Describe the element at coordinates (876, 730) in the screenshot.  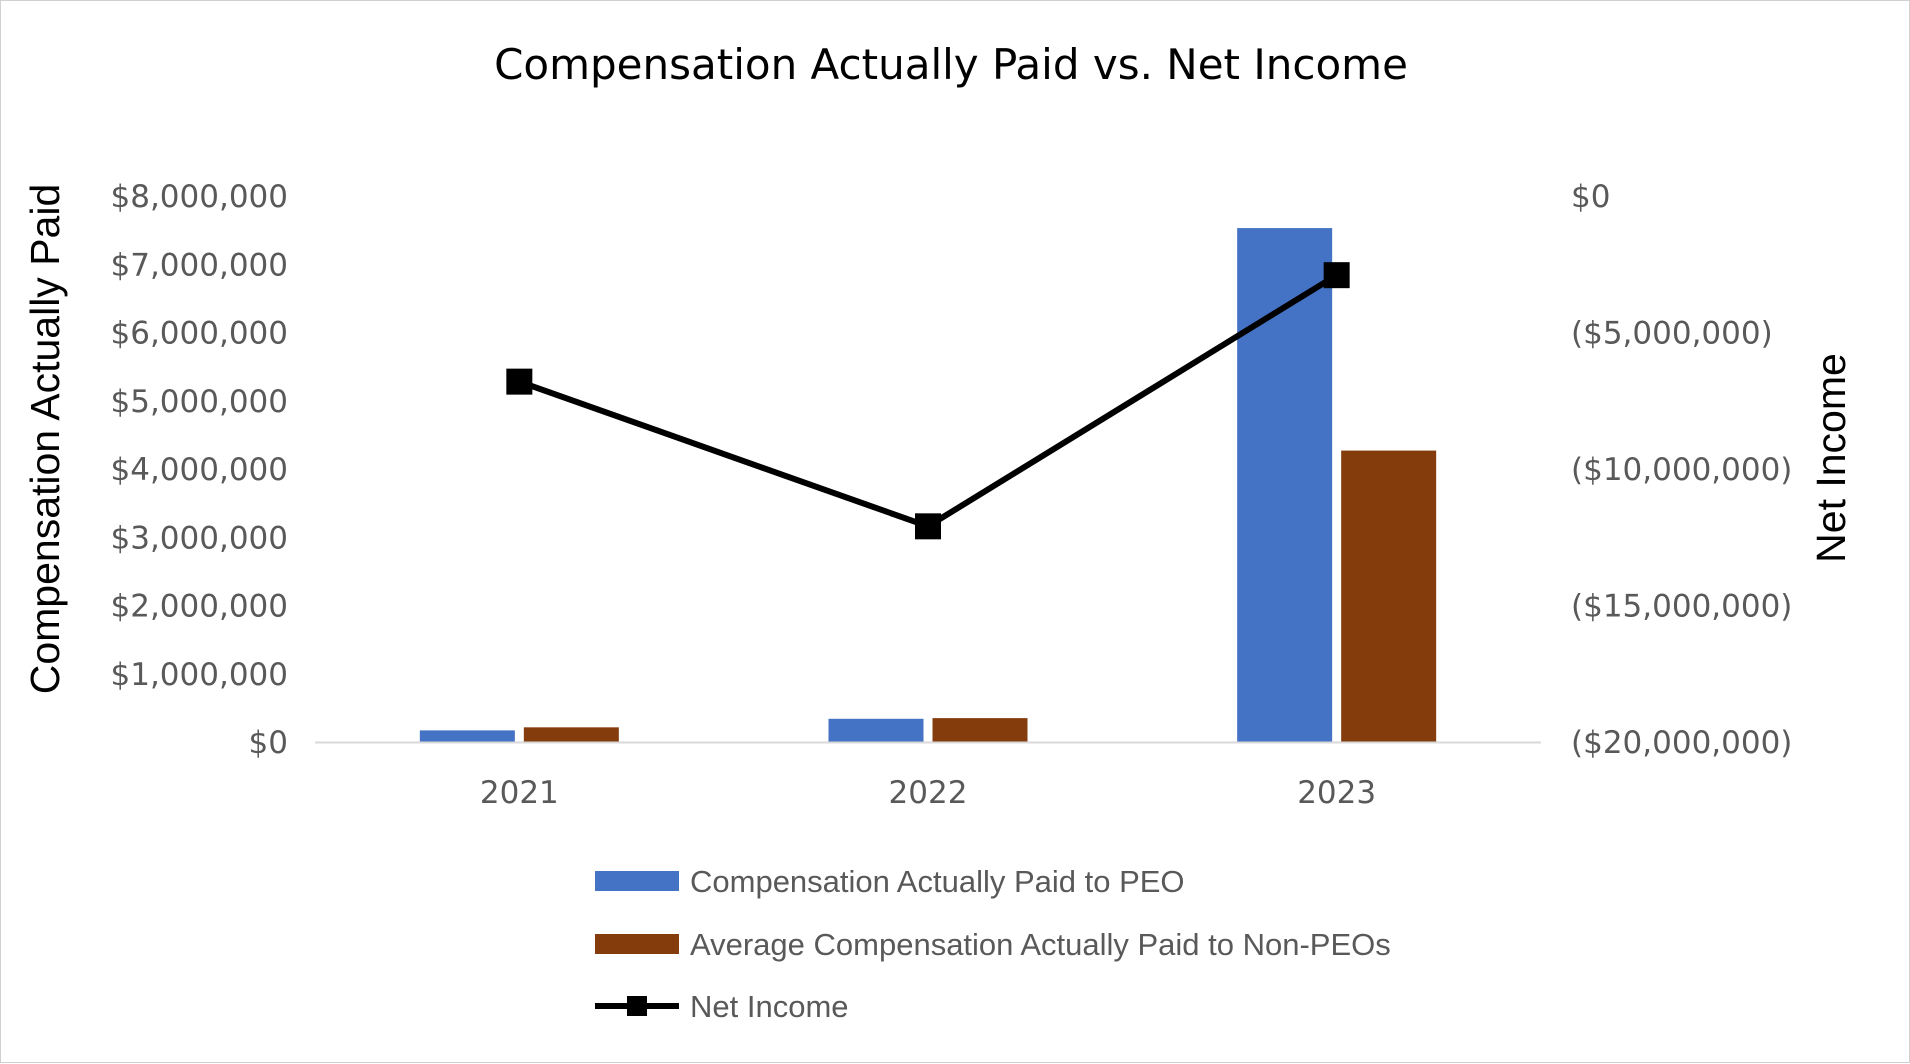
I see `bar-peo-2022` at that location.